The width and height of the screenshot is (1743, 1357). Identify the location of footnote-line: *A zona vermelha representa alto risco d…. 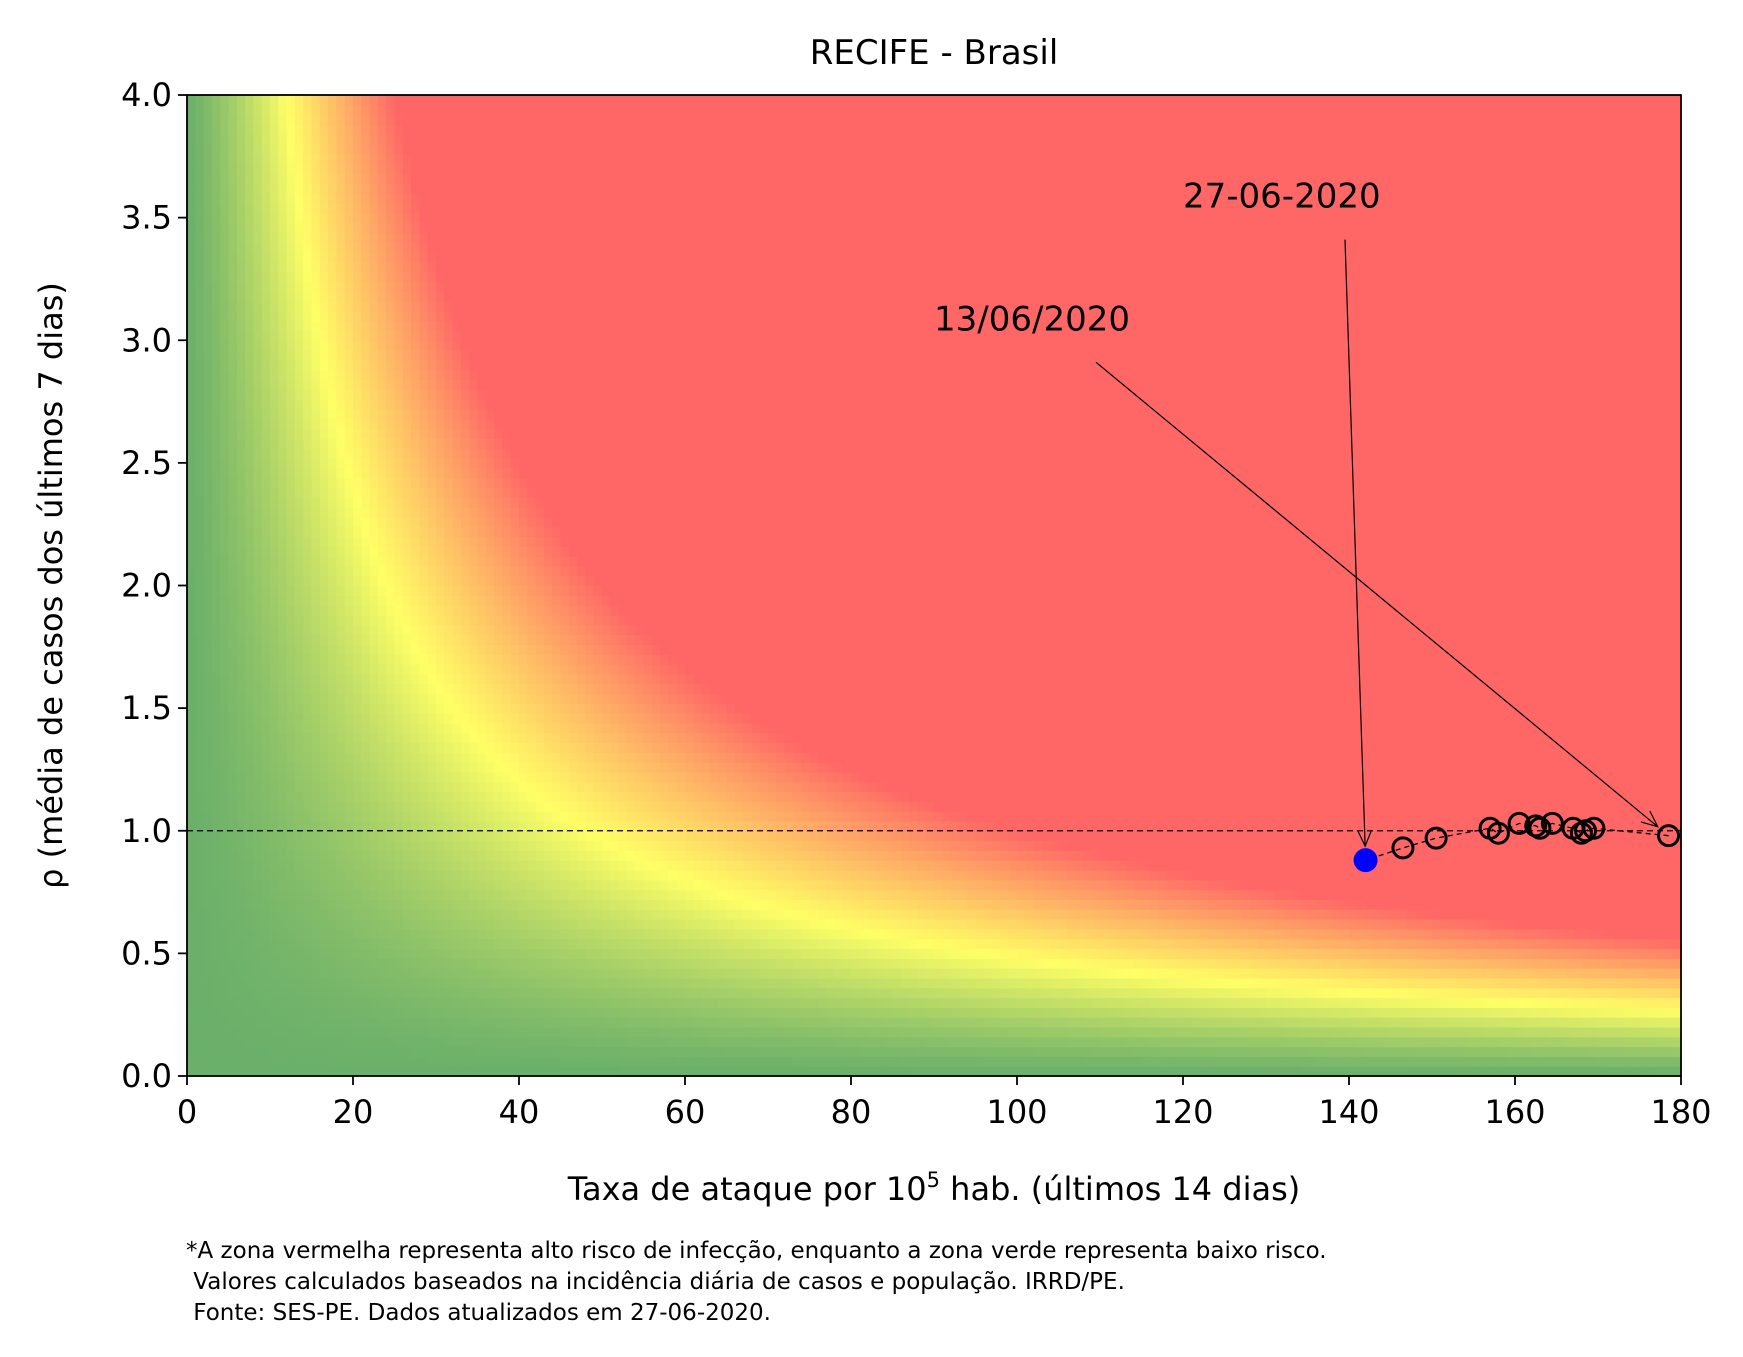
(756, 1251).